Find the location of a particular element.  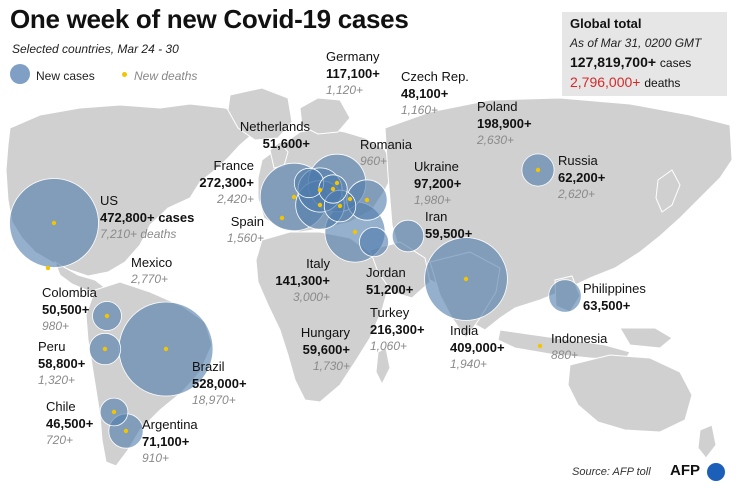

death-dot-hungary is located at coordinates (340, 206).